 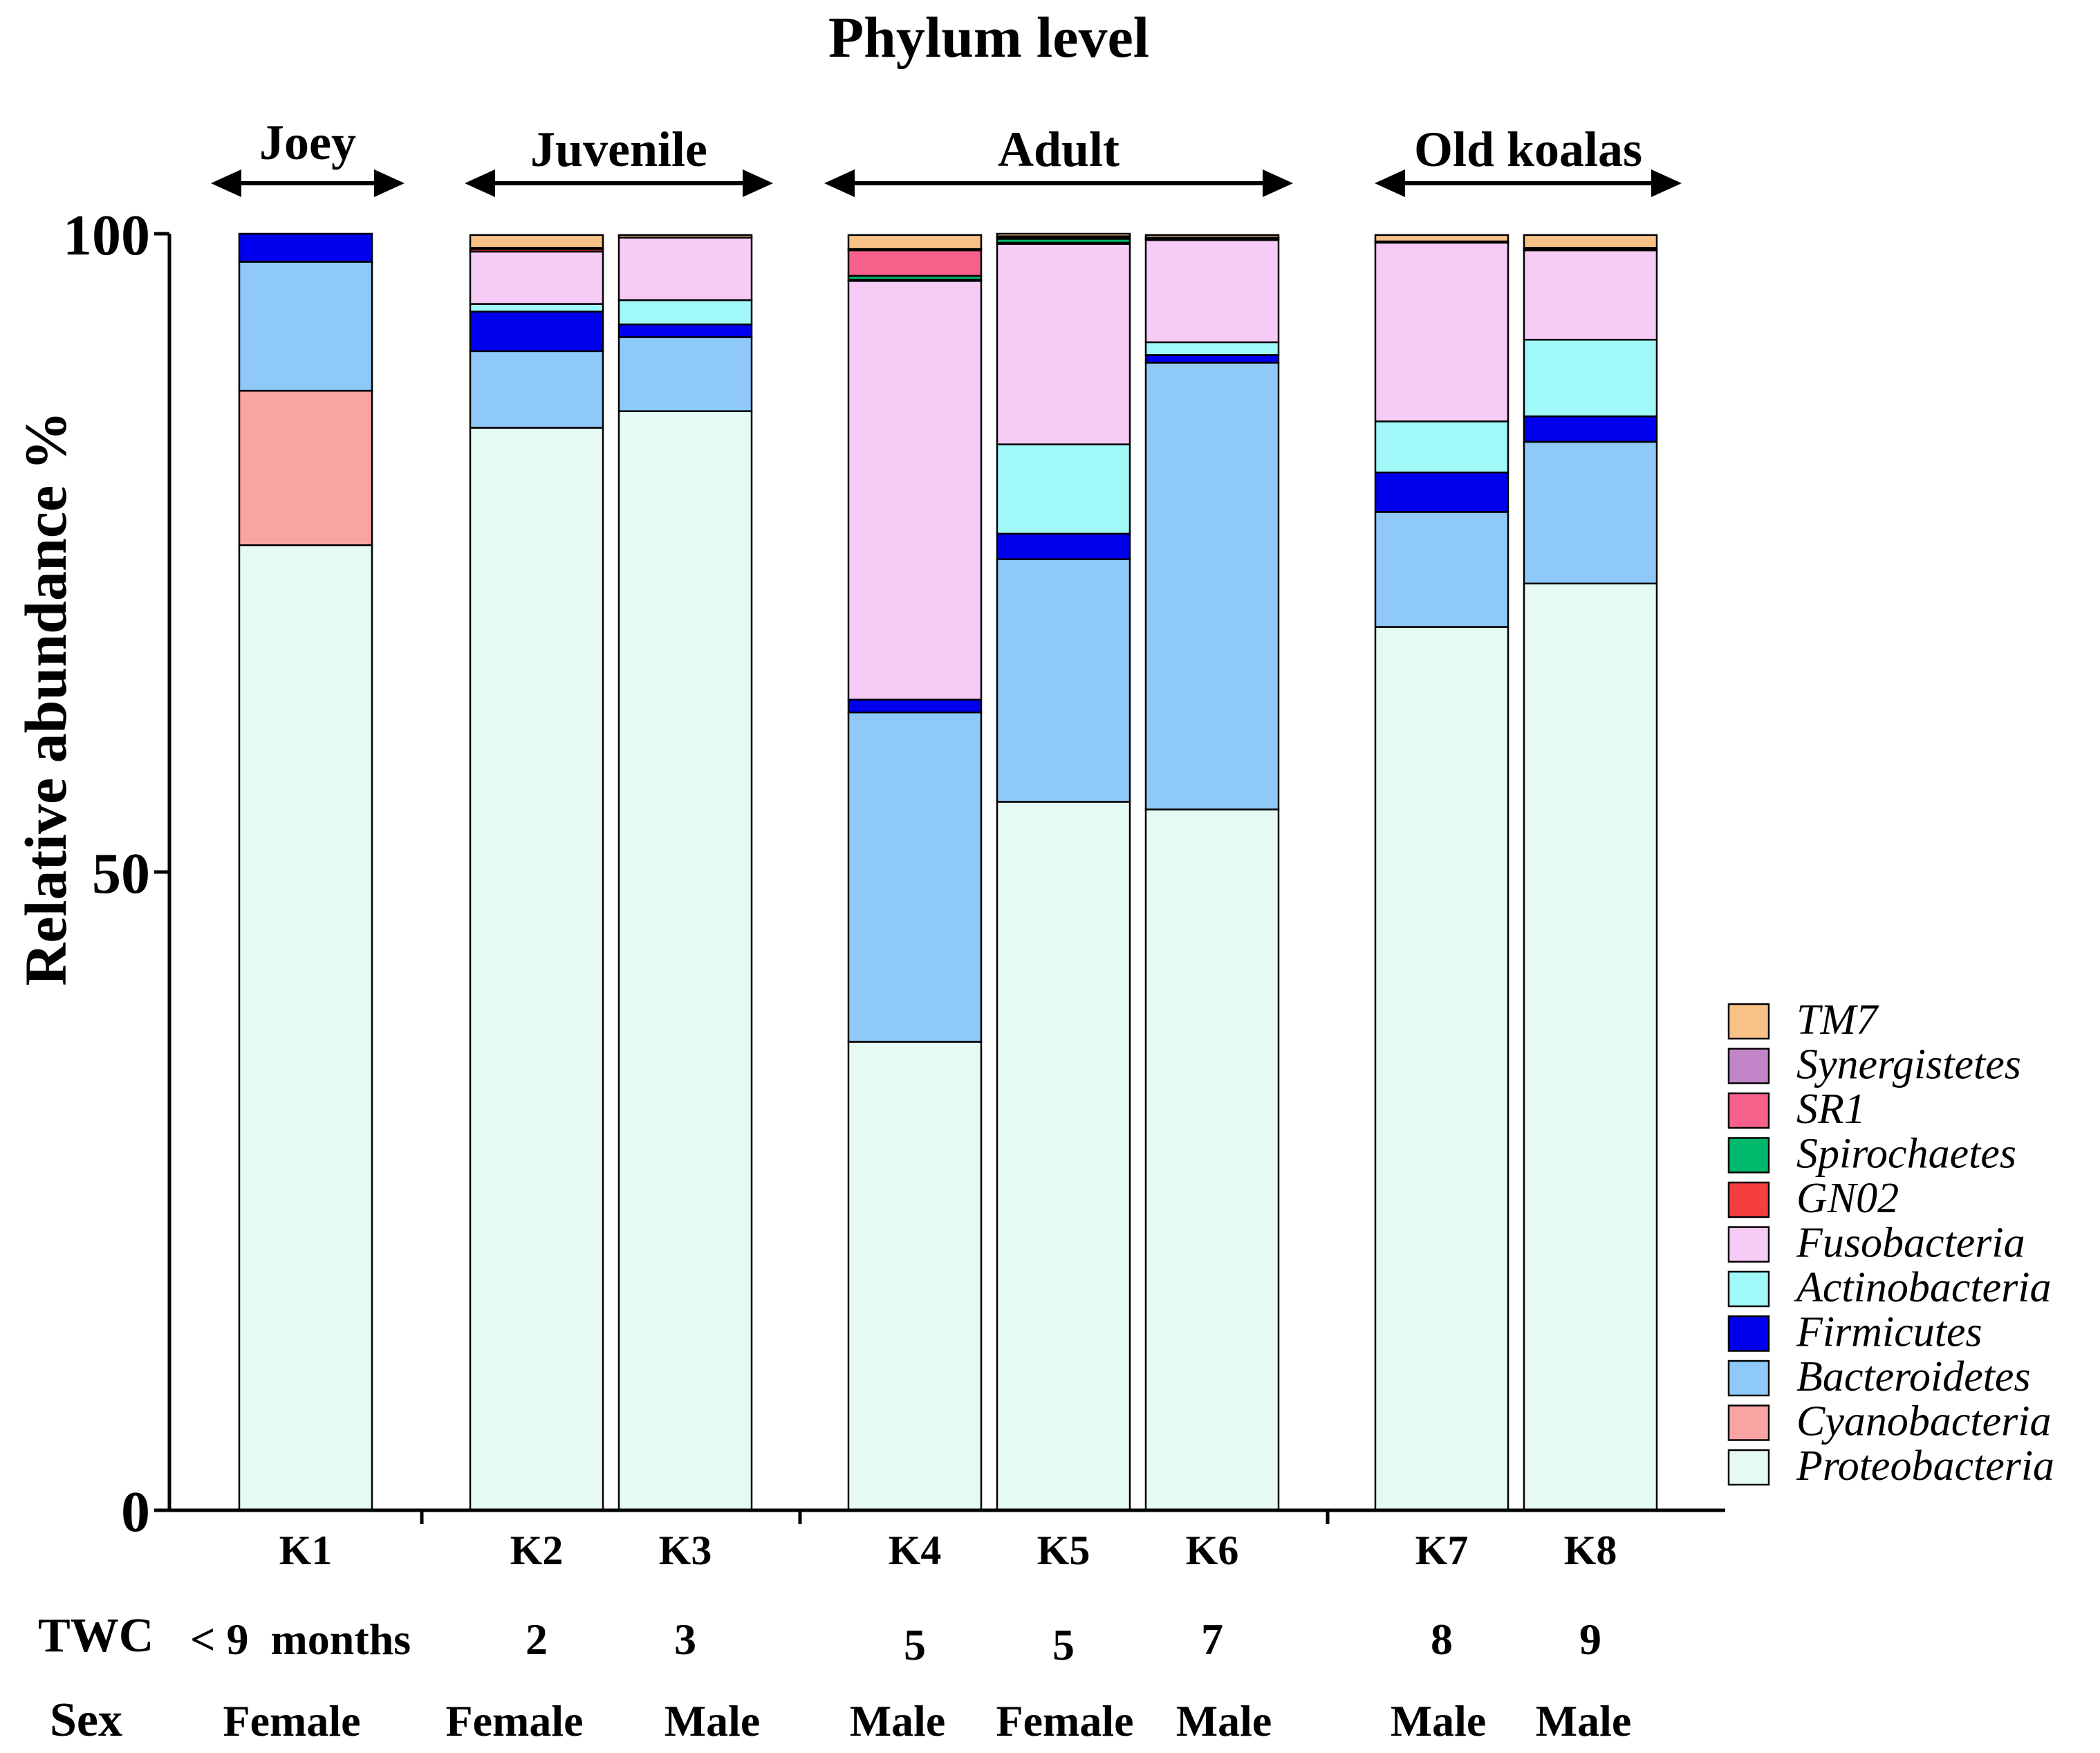 What do you see at coordinates (915, 877) in the screenshot?
I see `bar-segment-k4-bacteroidetes` at bounding box center [915, 877].